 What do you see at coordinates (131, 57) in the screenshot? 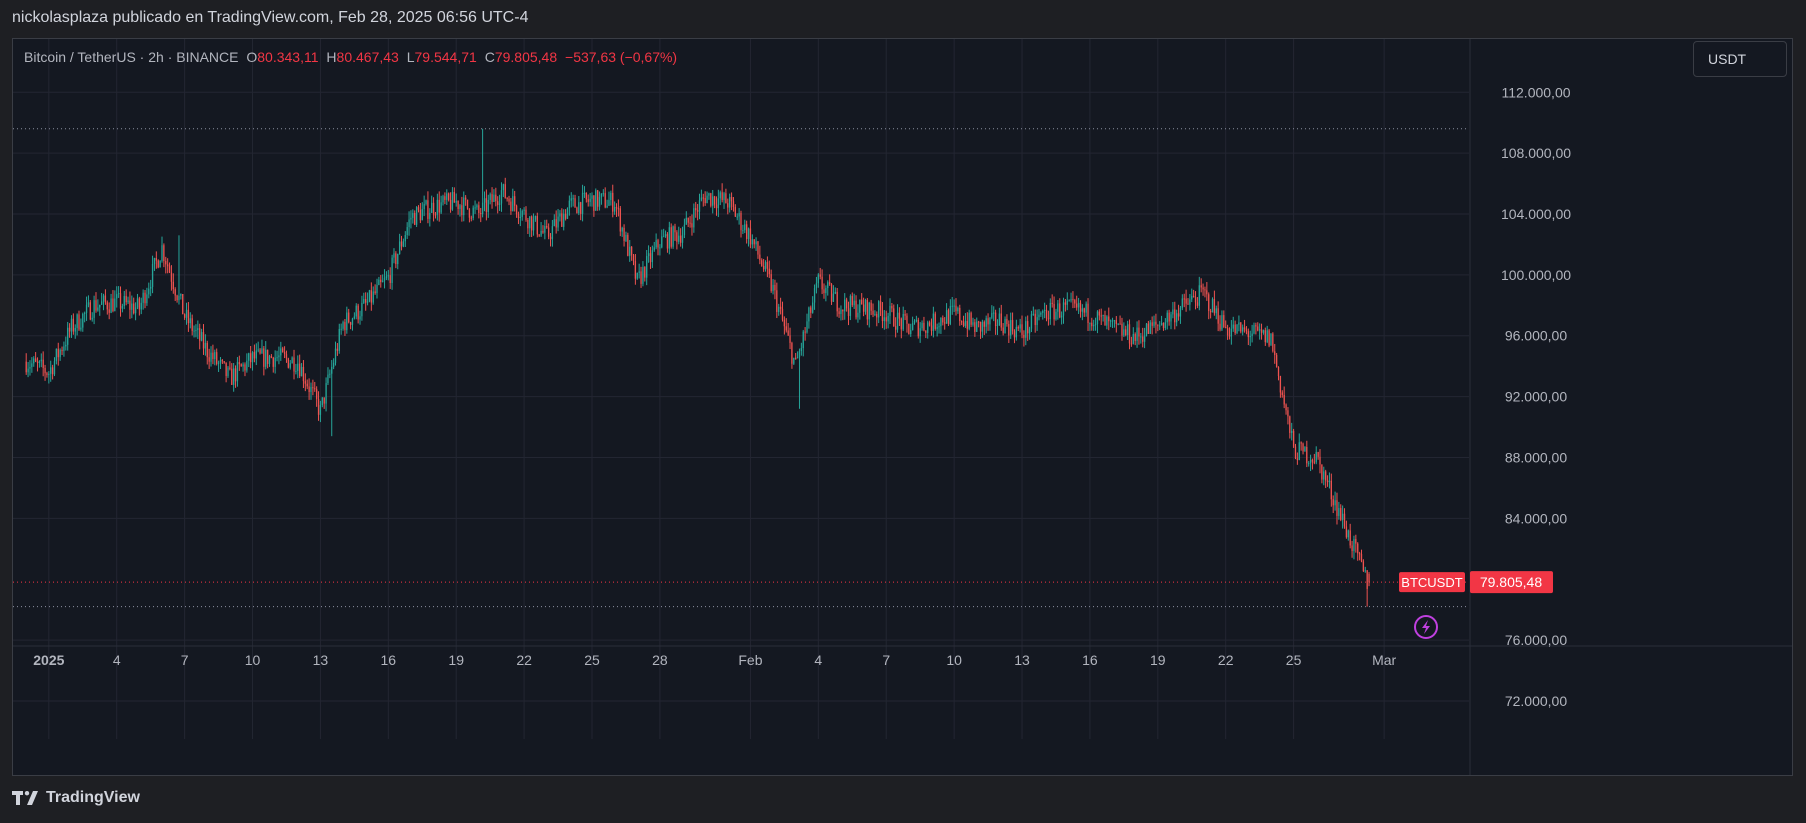
I see `symbol-label: Bitcoin / TetherUS · 2h · BINANCE` at bounding box center [131, 57].